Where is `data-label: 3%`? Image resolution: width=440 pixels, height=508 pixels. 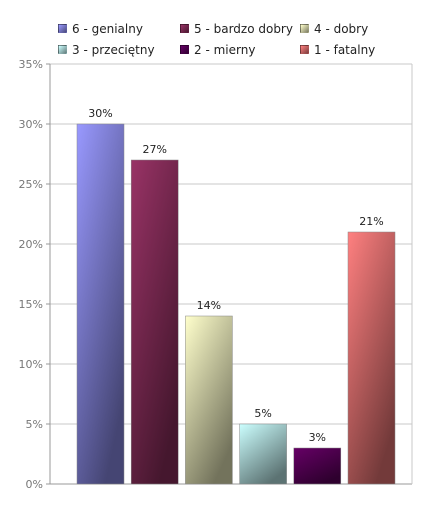 data-label: 3% is located at coordinates (317, 437).